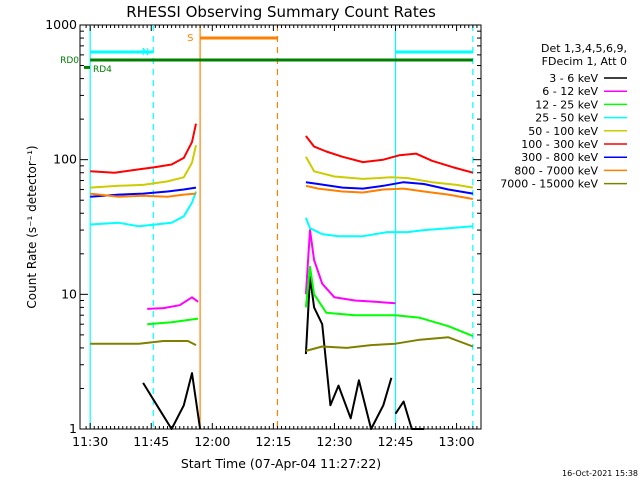 The height and width of the screenshot is (480, 640). Describe the element at coordinates (334, 441) in the screenshot. I see `x-tick-label-4: 12:30` at that location.